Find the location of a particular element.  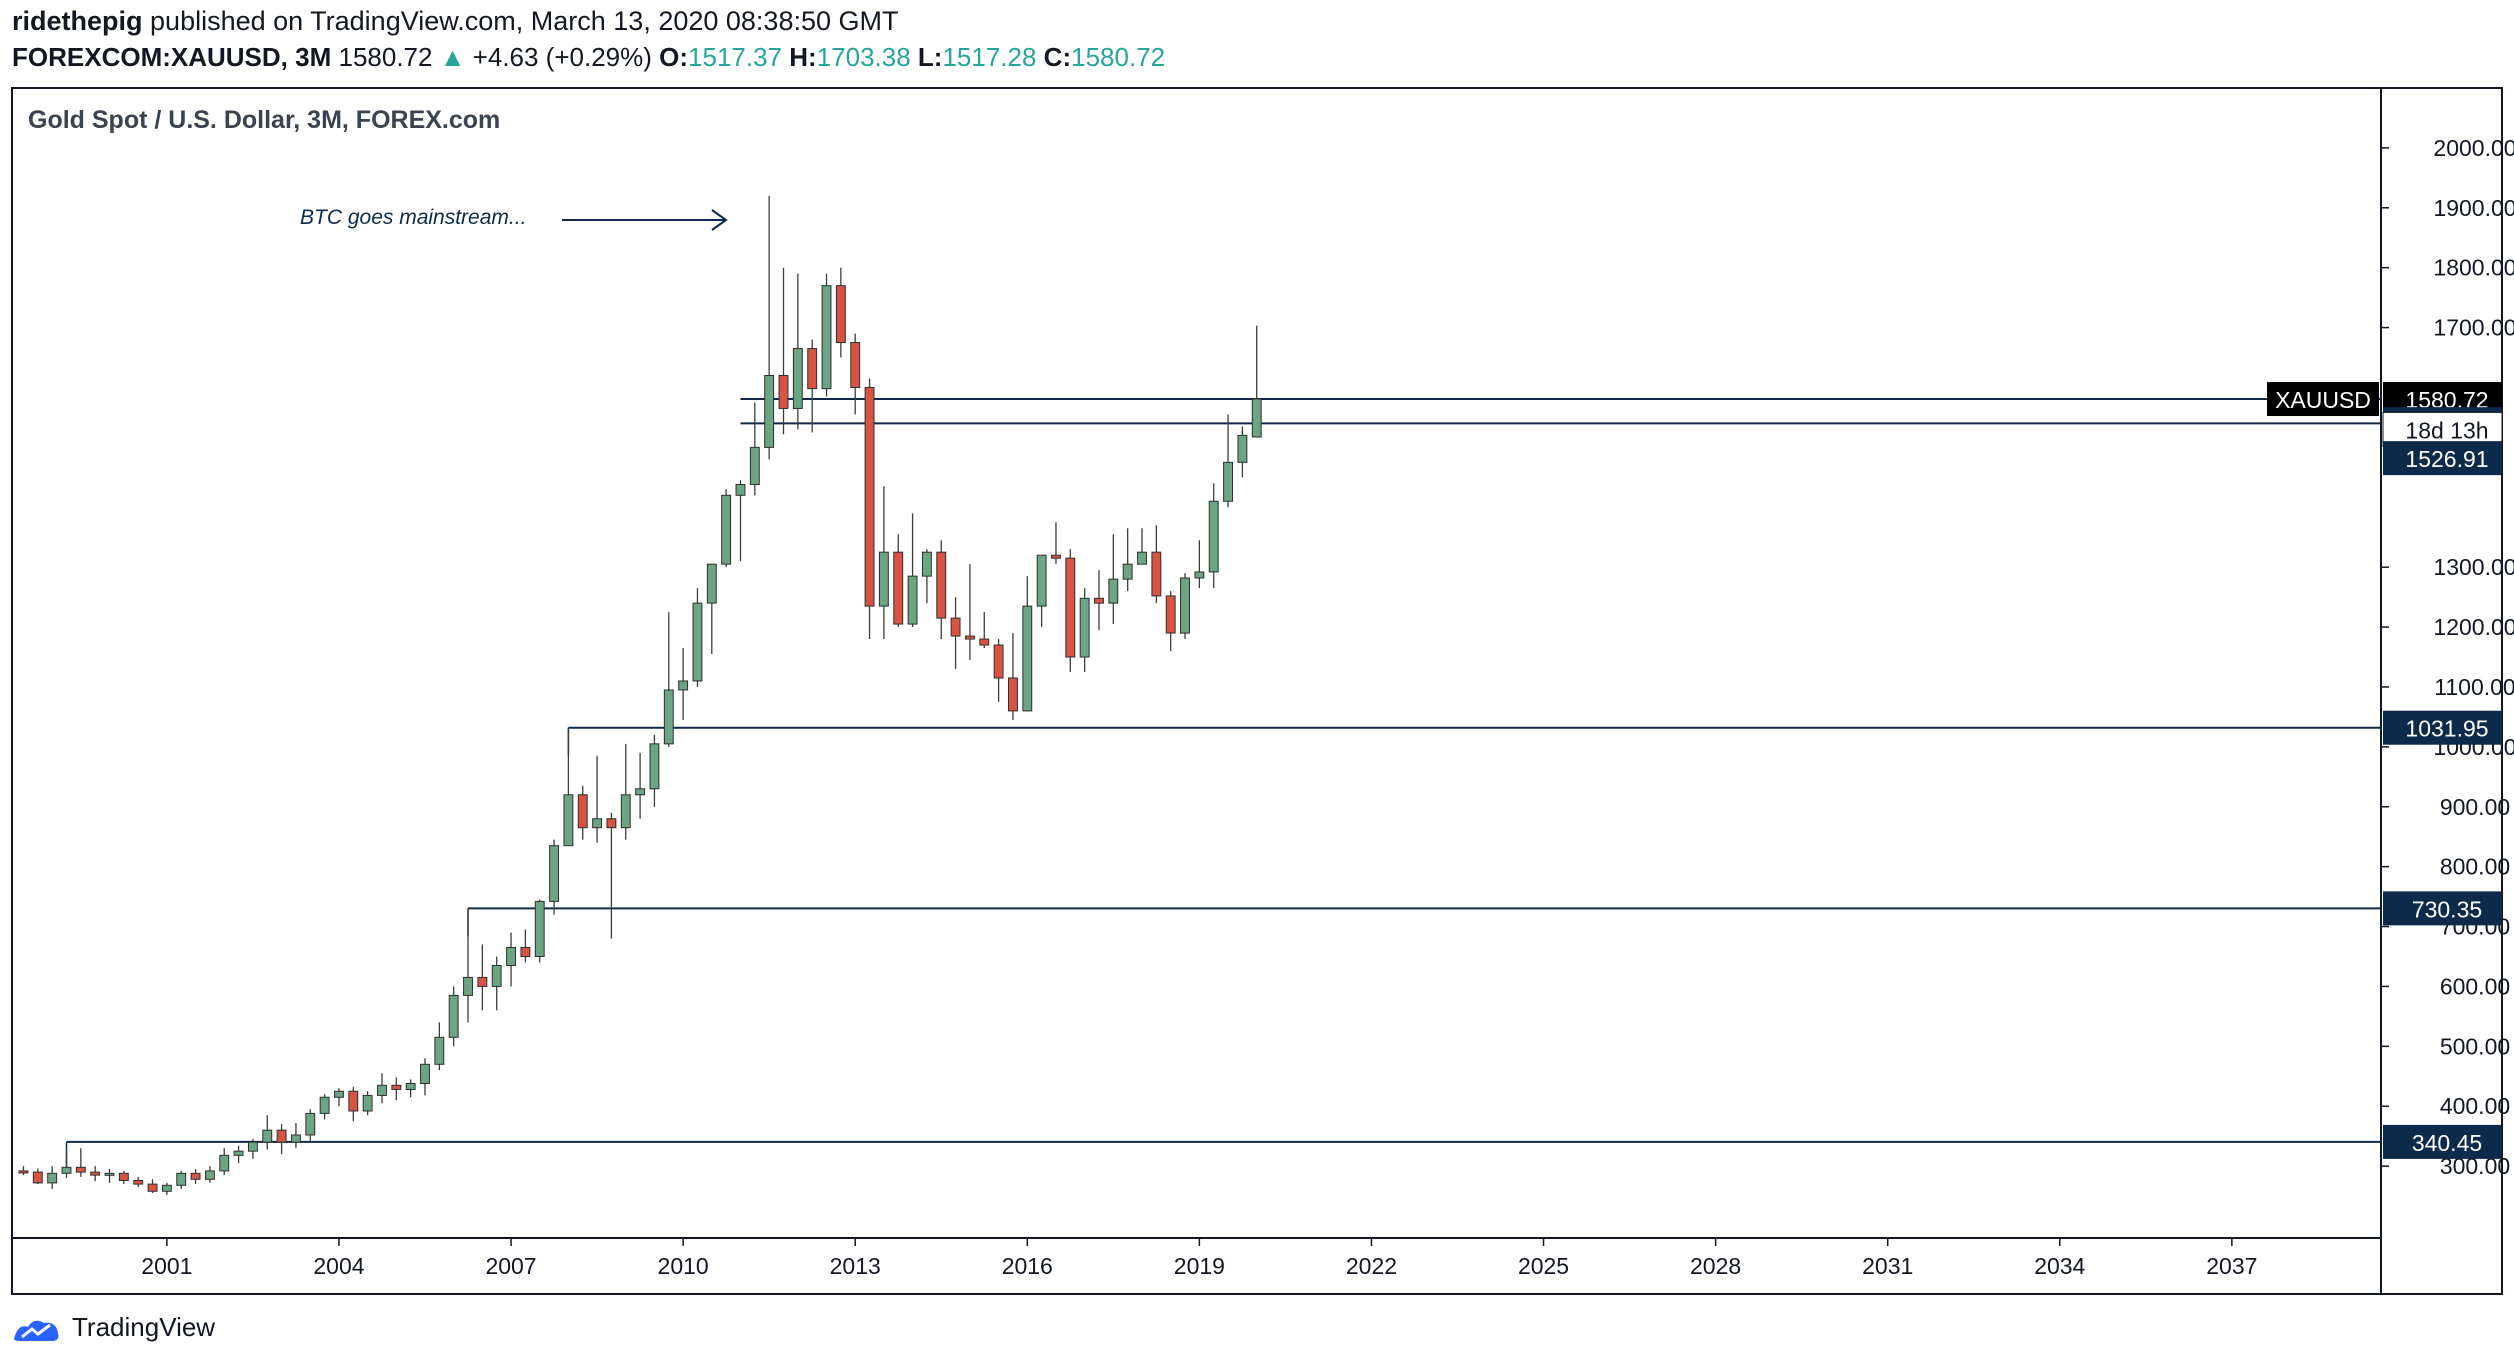

author-name: ridethepig is located at coordinates (77, 21).